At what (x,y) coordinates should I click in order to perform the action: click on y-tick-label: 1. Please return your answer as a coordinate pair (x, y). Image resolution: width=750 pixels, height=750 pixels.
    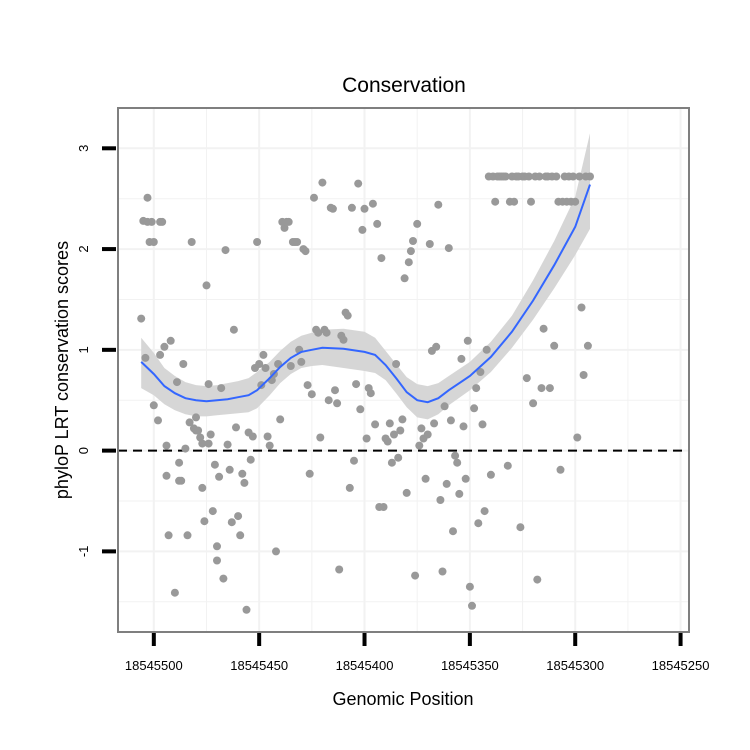
    Looking at the image, I should click on (83, 349).